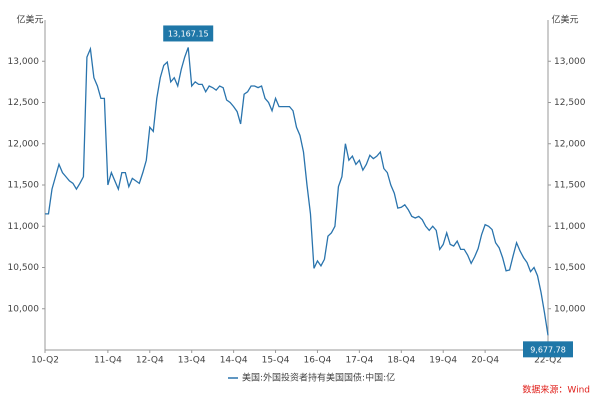 The height and width of the screenshot is (400, 600). I want to click on x-tick-label: 16-Q4, so click(318, 361).